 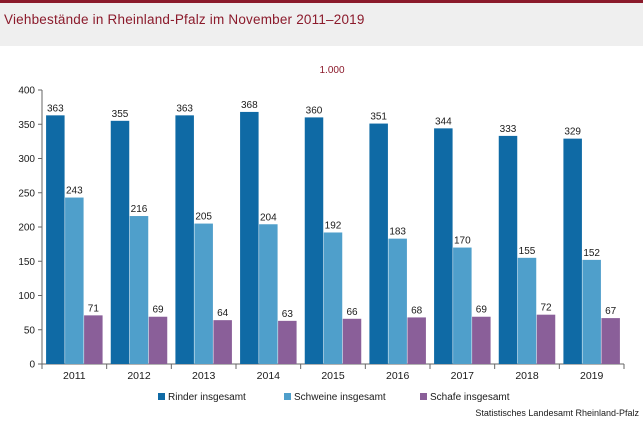 What do you see at coordinates (74, 376) in the screenshot?
I see `x-tick-label-2011: 2011` at bounding box center [74, 376].